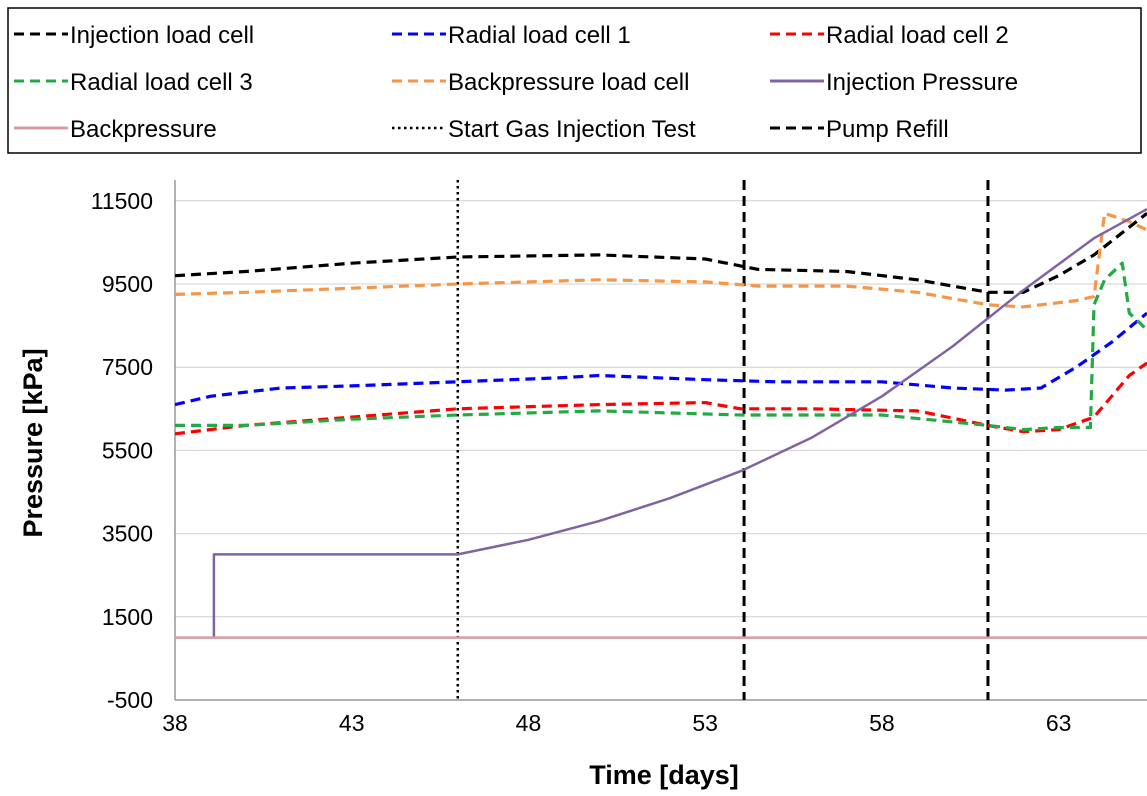  Describe the element at coordinates (568, 82) in the screenshot. I see `legend-label: Backpressure load cell` at that location.